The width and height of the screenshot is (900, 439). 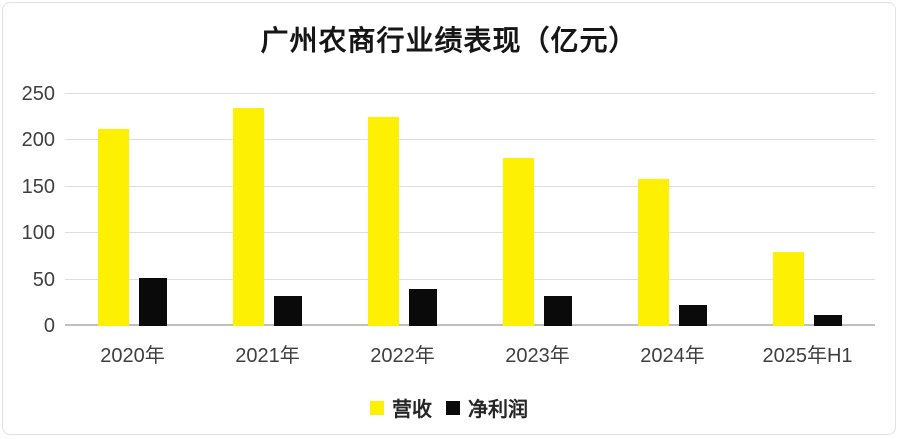 I want to click on bar-group-2020年, so click(x=132, y=210).